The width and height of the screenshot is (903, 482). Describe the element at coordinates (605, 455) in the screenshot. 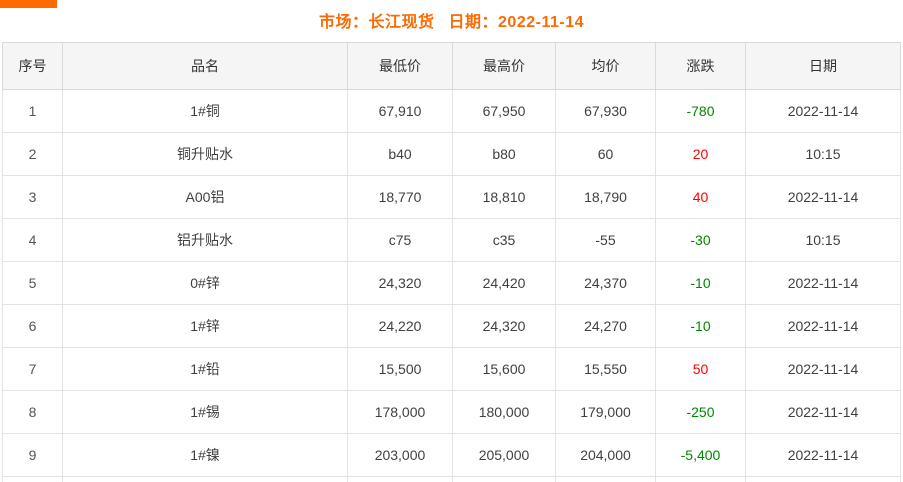

I see `avg-price-cell: 204,000` at that location.